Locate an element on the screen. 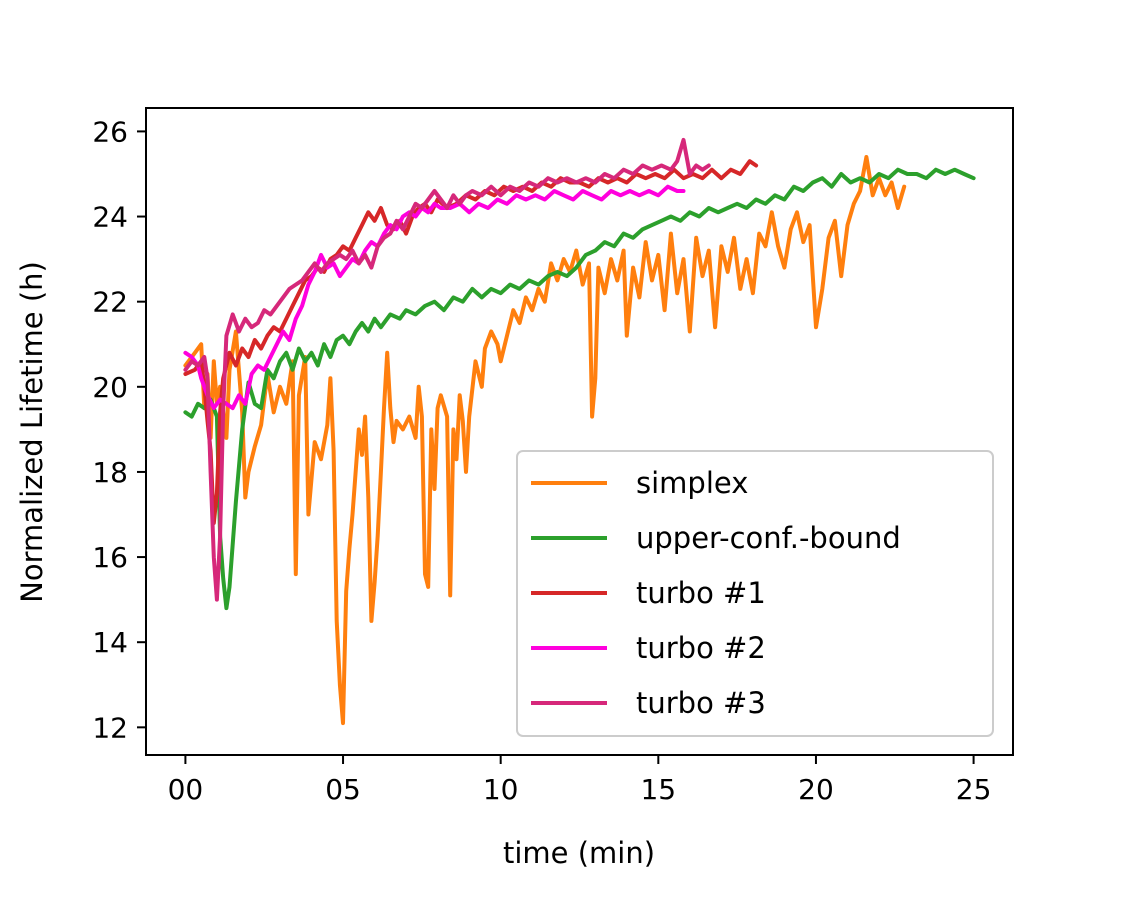 This screenshot has height=900, width=1125. y-tick-label: 24 is located at coordinates (110, 217).